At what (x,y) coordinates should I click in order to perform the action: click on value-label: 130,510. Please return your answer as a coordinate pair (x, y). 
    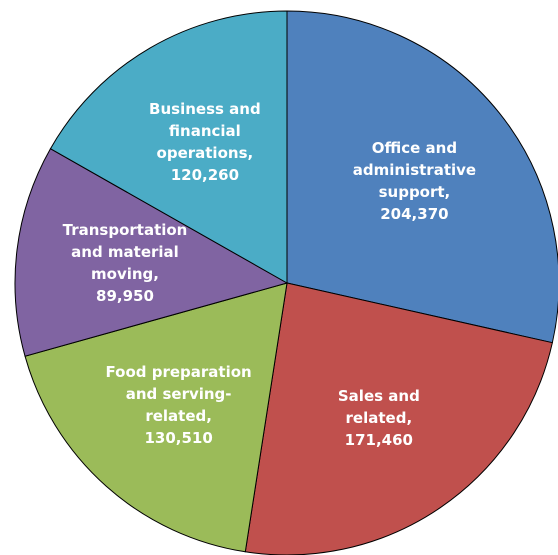
    Looking at the image, I should click on (178, 438).